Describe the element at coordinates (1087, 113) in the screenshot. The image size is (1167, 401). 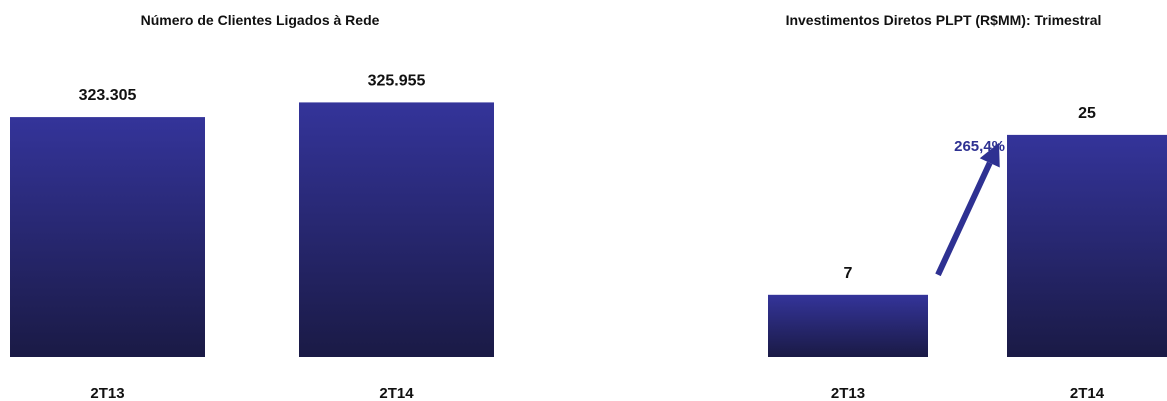
I see `investments-value-label-2t14: 25` at that location.